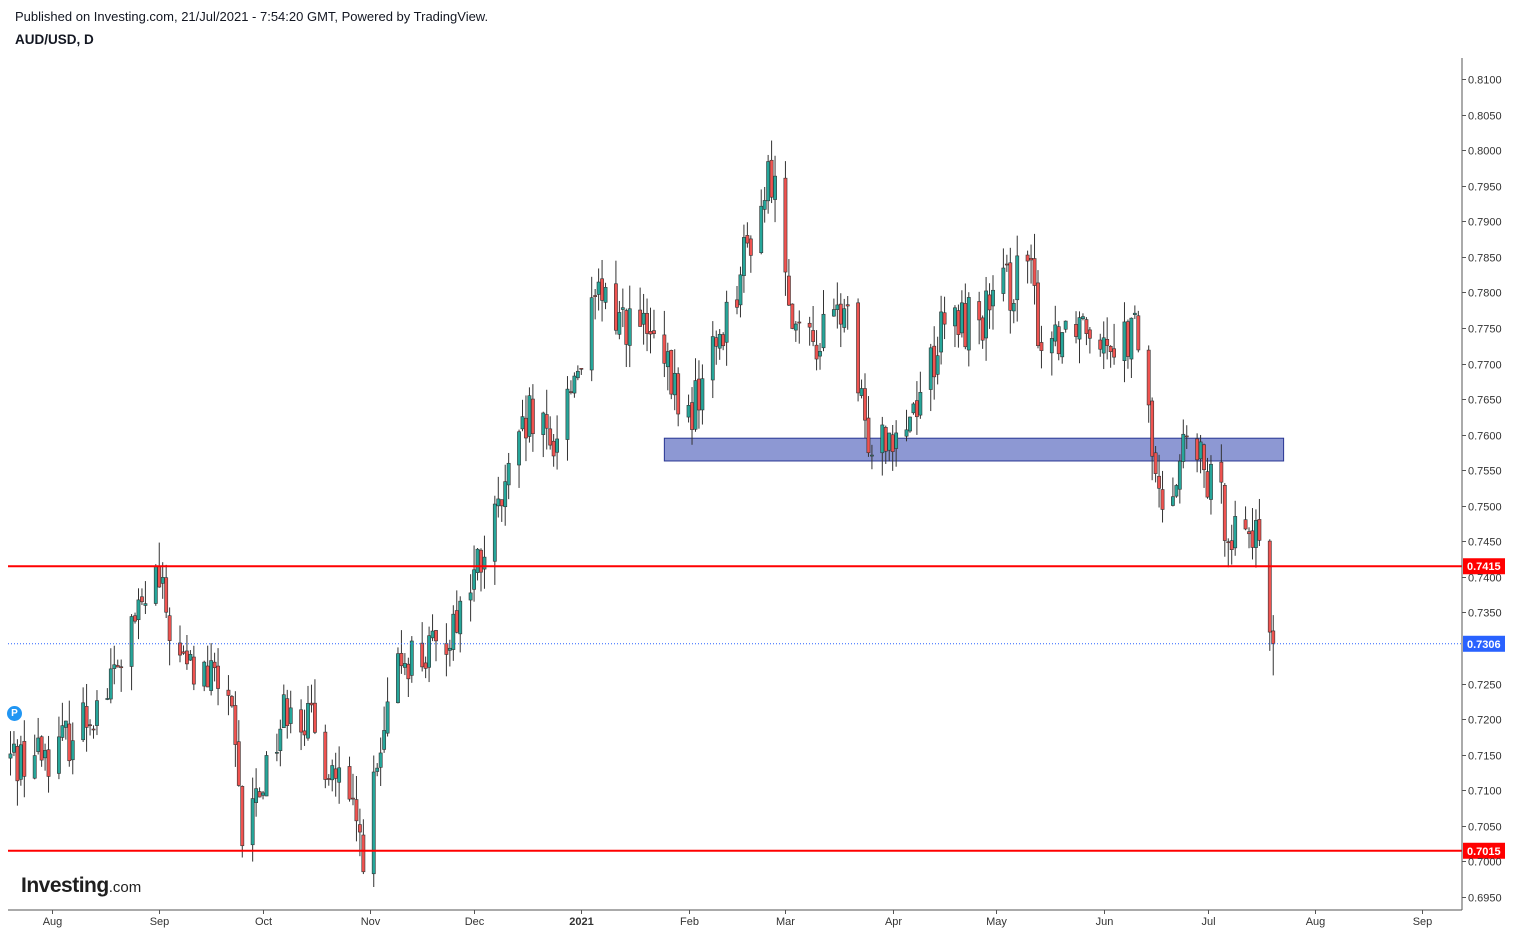 The width and height of the screenshot is (1513, 934). What do you see at coordinates (1105, 922) in the screenshot?
I see `time-tick-label: Jun` at bounding box center [1105, 922].